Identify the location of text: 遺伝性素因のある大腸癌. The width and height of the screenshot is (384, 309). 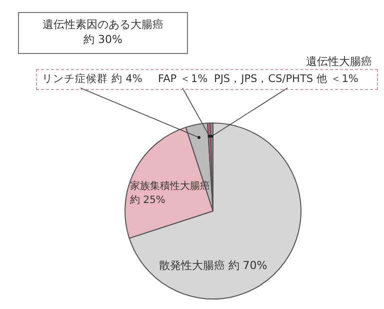
(103, 24).